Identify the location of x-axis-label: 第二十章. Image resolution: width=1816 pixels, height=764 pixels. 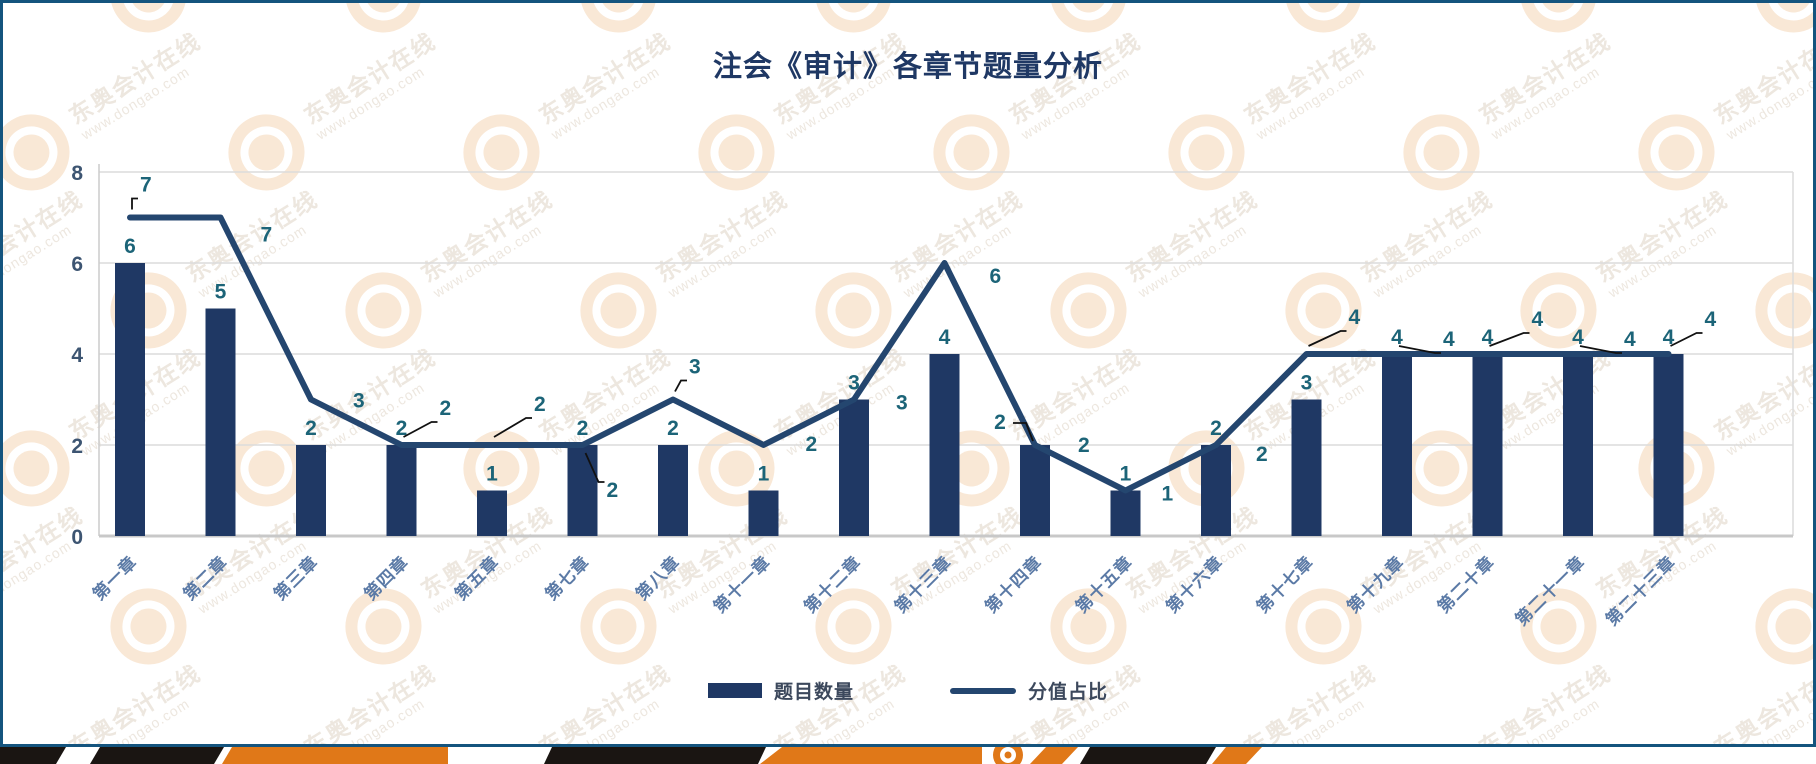
(1465, 584).